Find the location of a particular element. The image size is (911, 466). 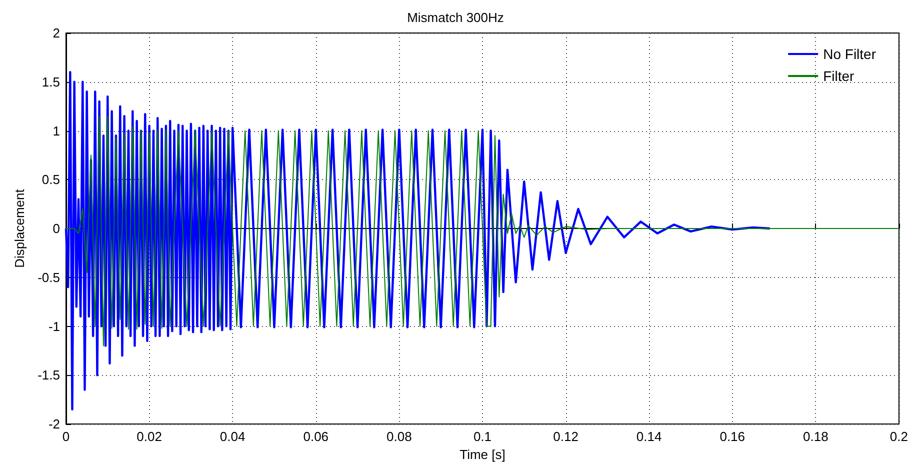

x-axis-title: Time [s] is located at coordinates (483, 454).